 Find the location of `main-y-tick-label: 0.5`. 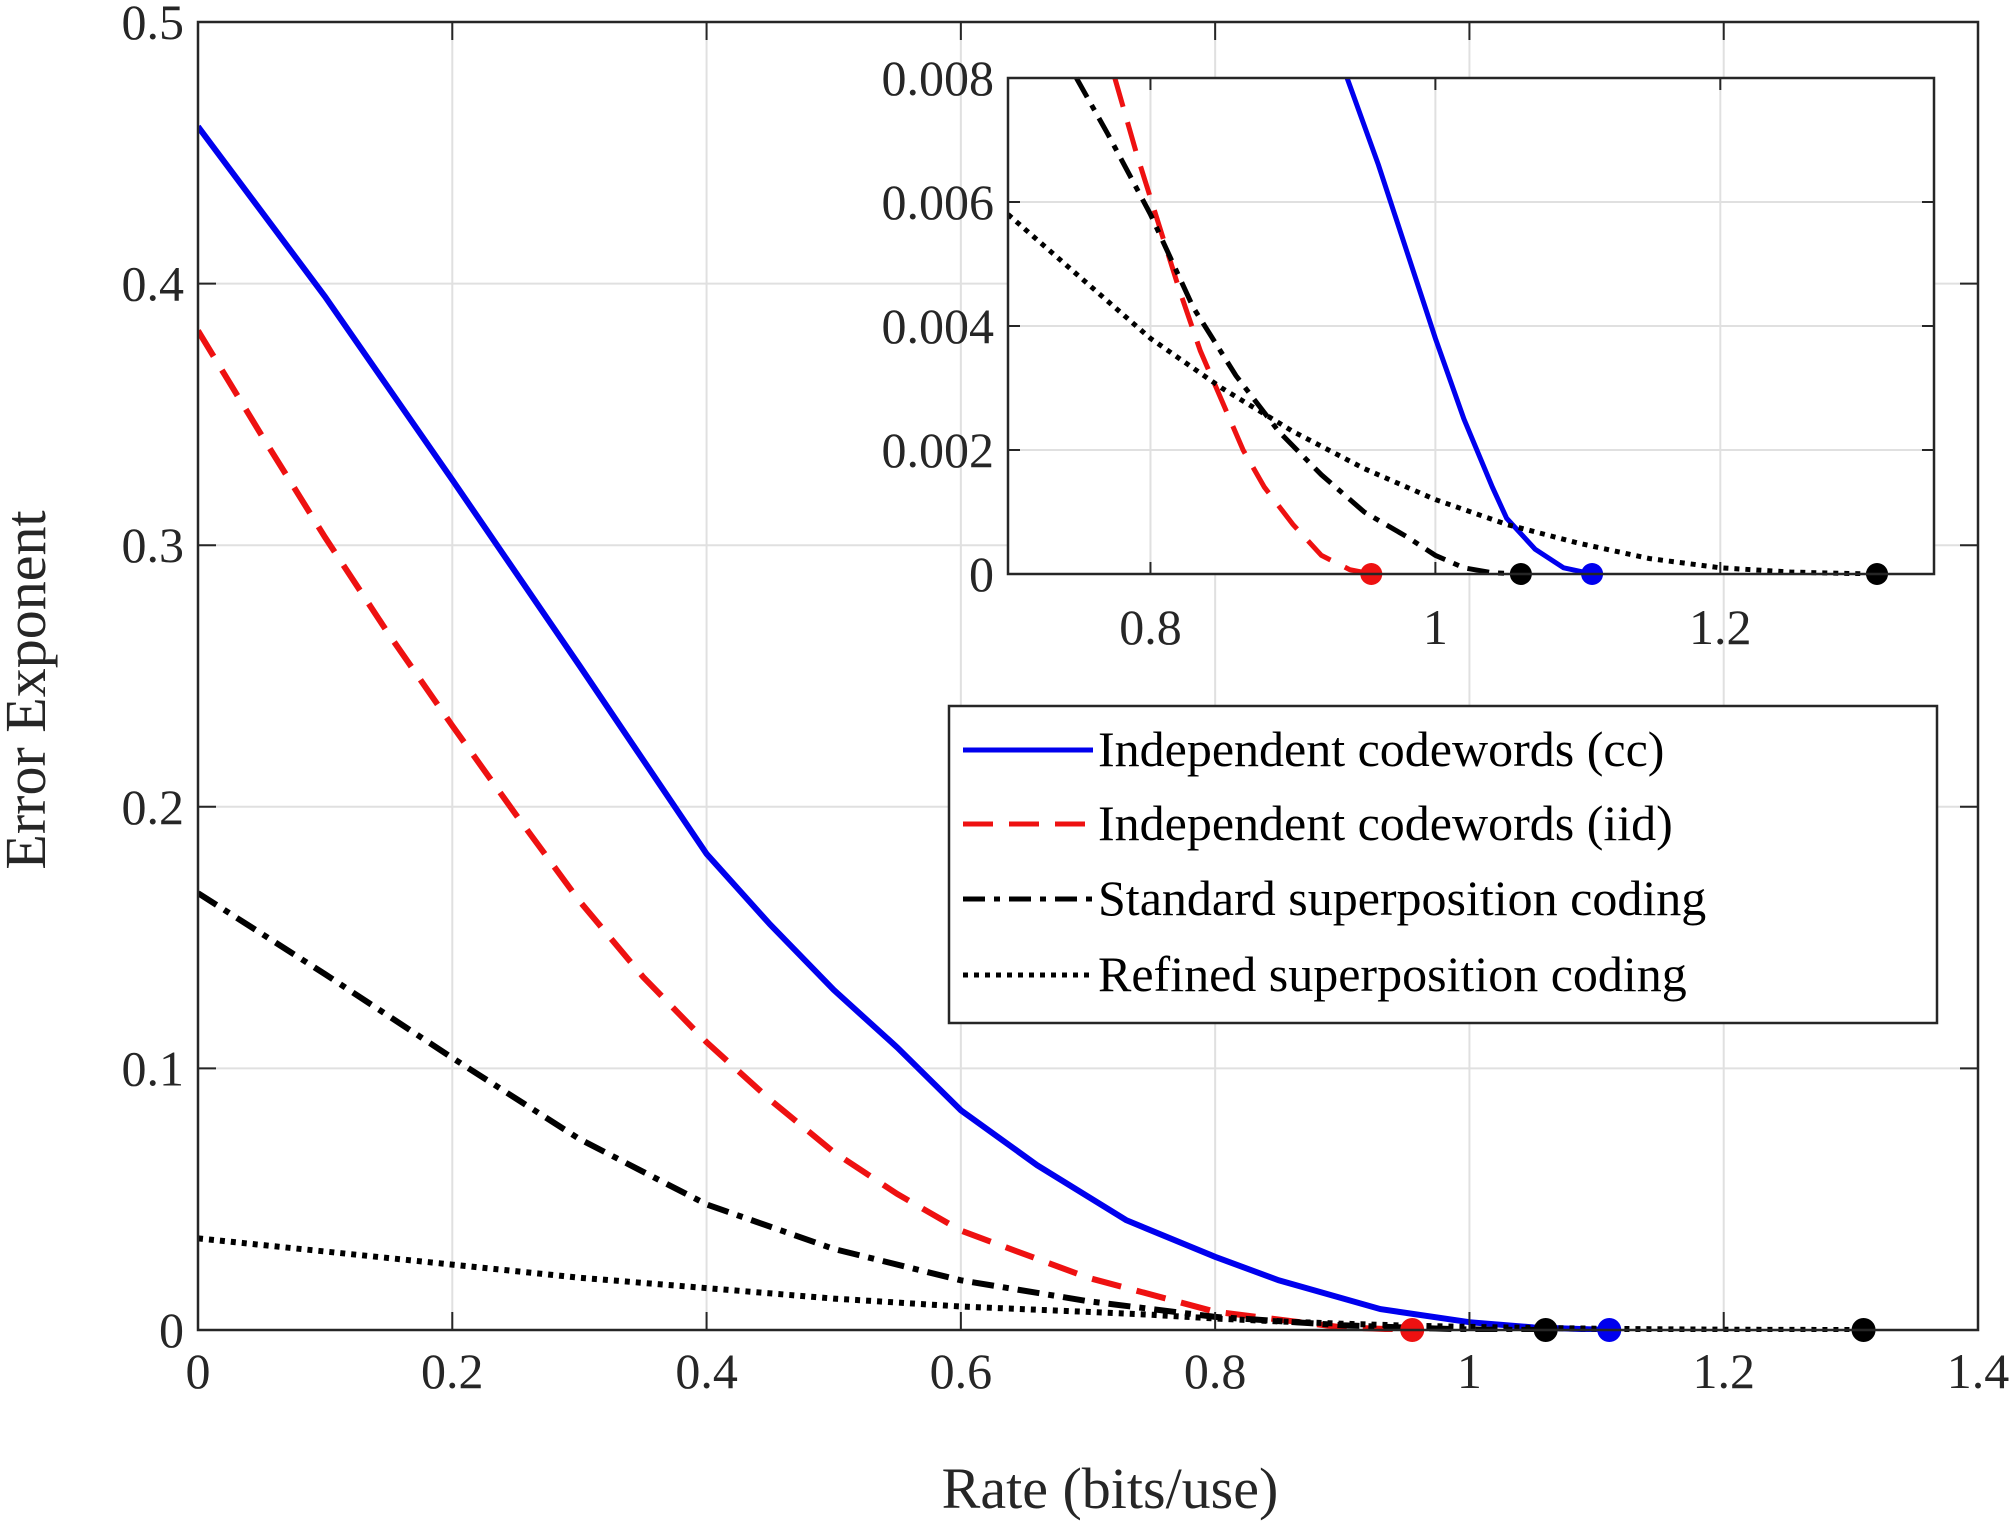

main-y-tick-label: 0.5 is located at coordinates (153, 25).